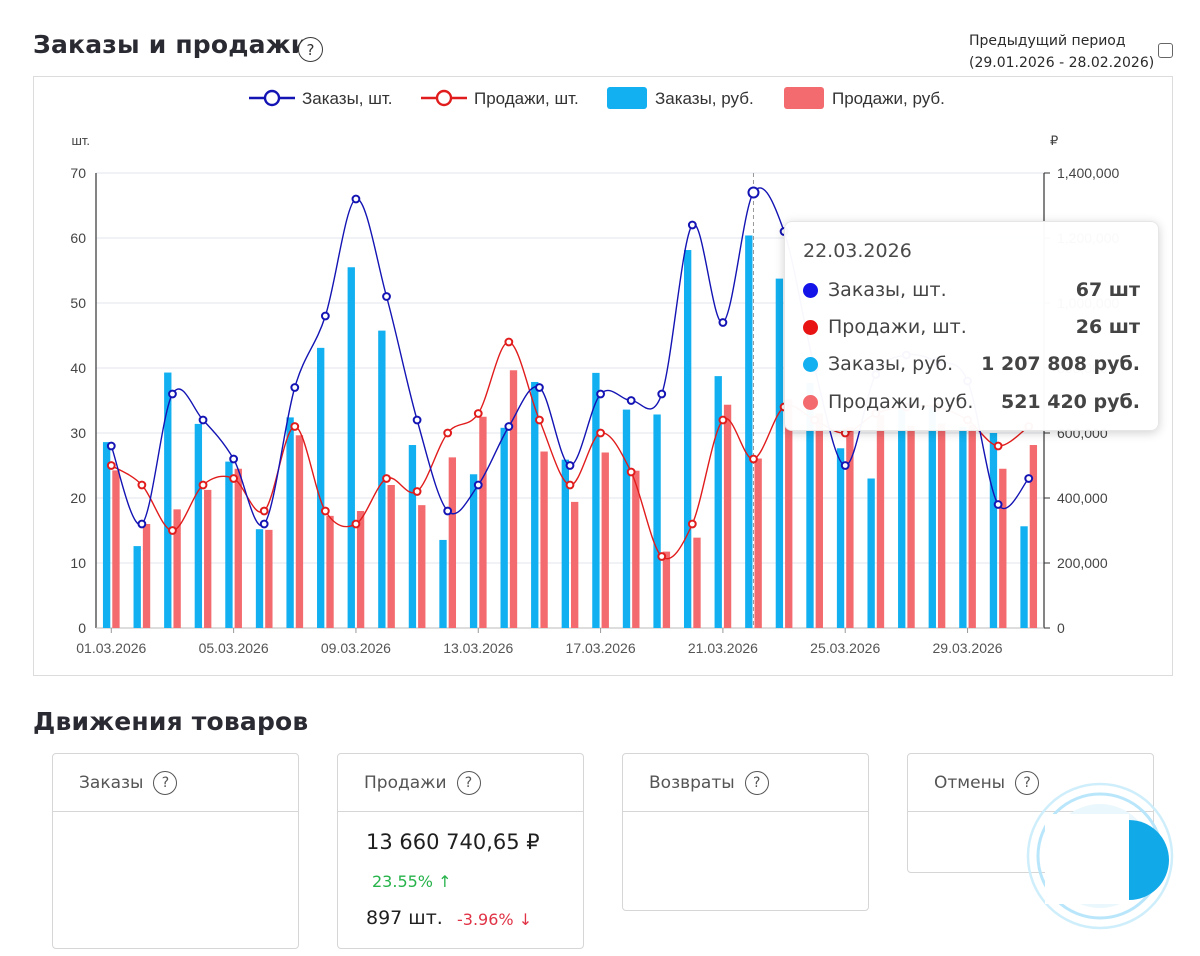 Image resolution: width=1200 pixels, height=956 pixels. Describe the element at coordinates (810, 364) in the screenshot. I see `orders-rub-dot-icon` at that location.